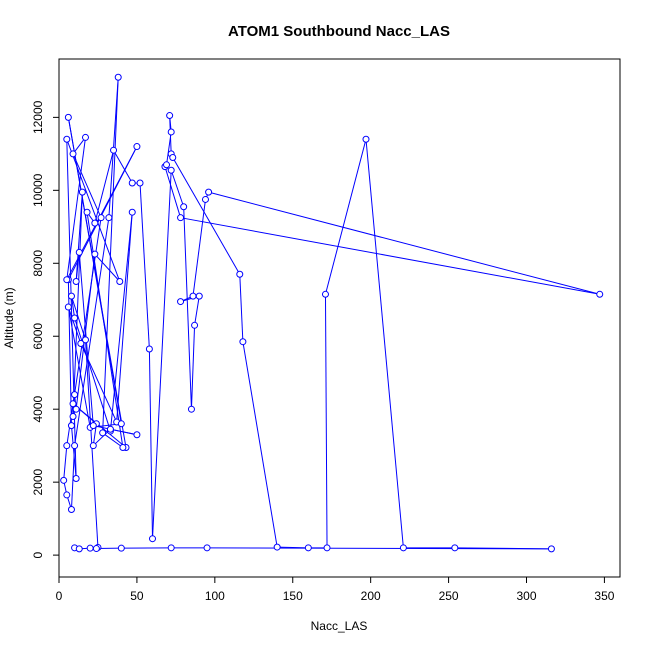 This screenshot has width=650, height=650. Describe the element at coordinates (293, 596) in the screenshot. I see `x-tick-label: 150` at that location.